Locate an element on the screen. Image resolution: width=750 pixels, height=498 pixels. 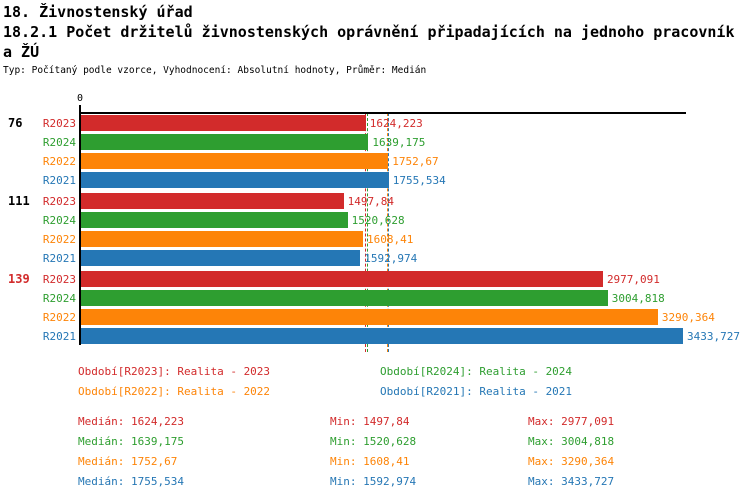
legend-item-r2024: Období[R2024]: Realita - 2024 is located at coordinates (476, 371).